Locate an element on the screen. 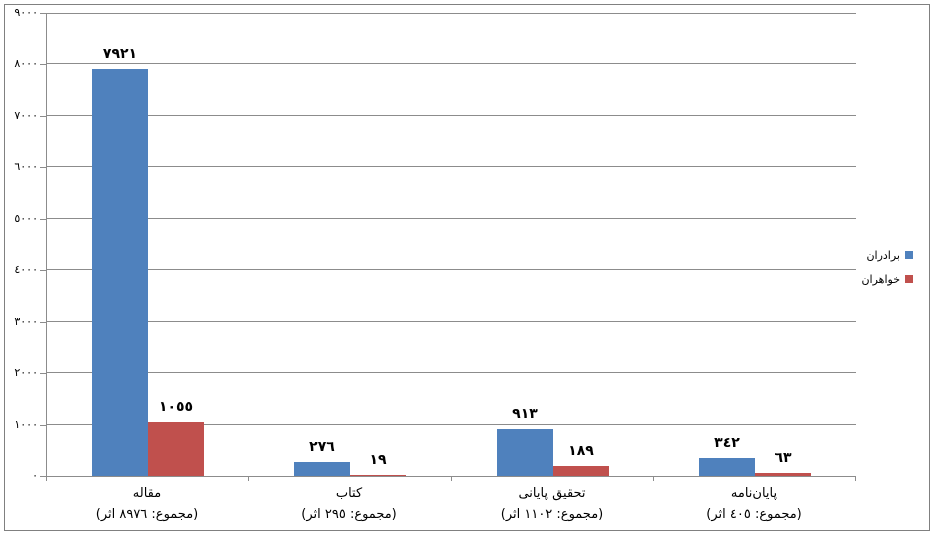  category-total: (مجموع: ٢٩٥ اثر) is located at coordinates (349, 514).